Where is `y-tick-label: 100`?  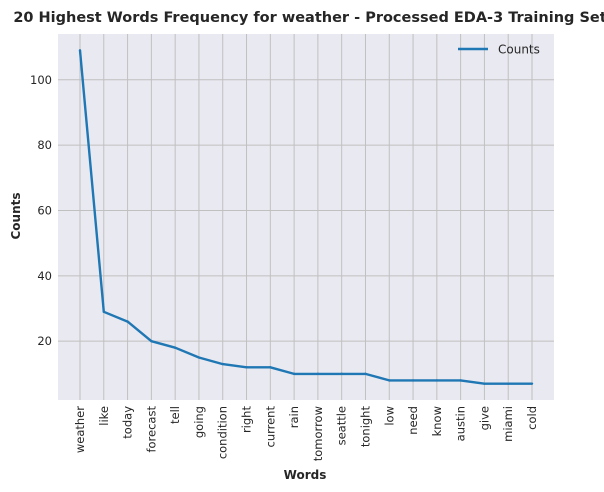 y-tick-label: 100 is located at coordinates (41, 80).